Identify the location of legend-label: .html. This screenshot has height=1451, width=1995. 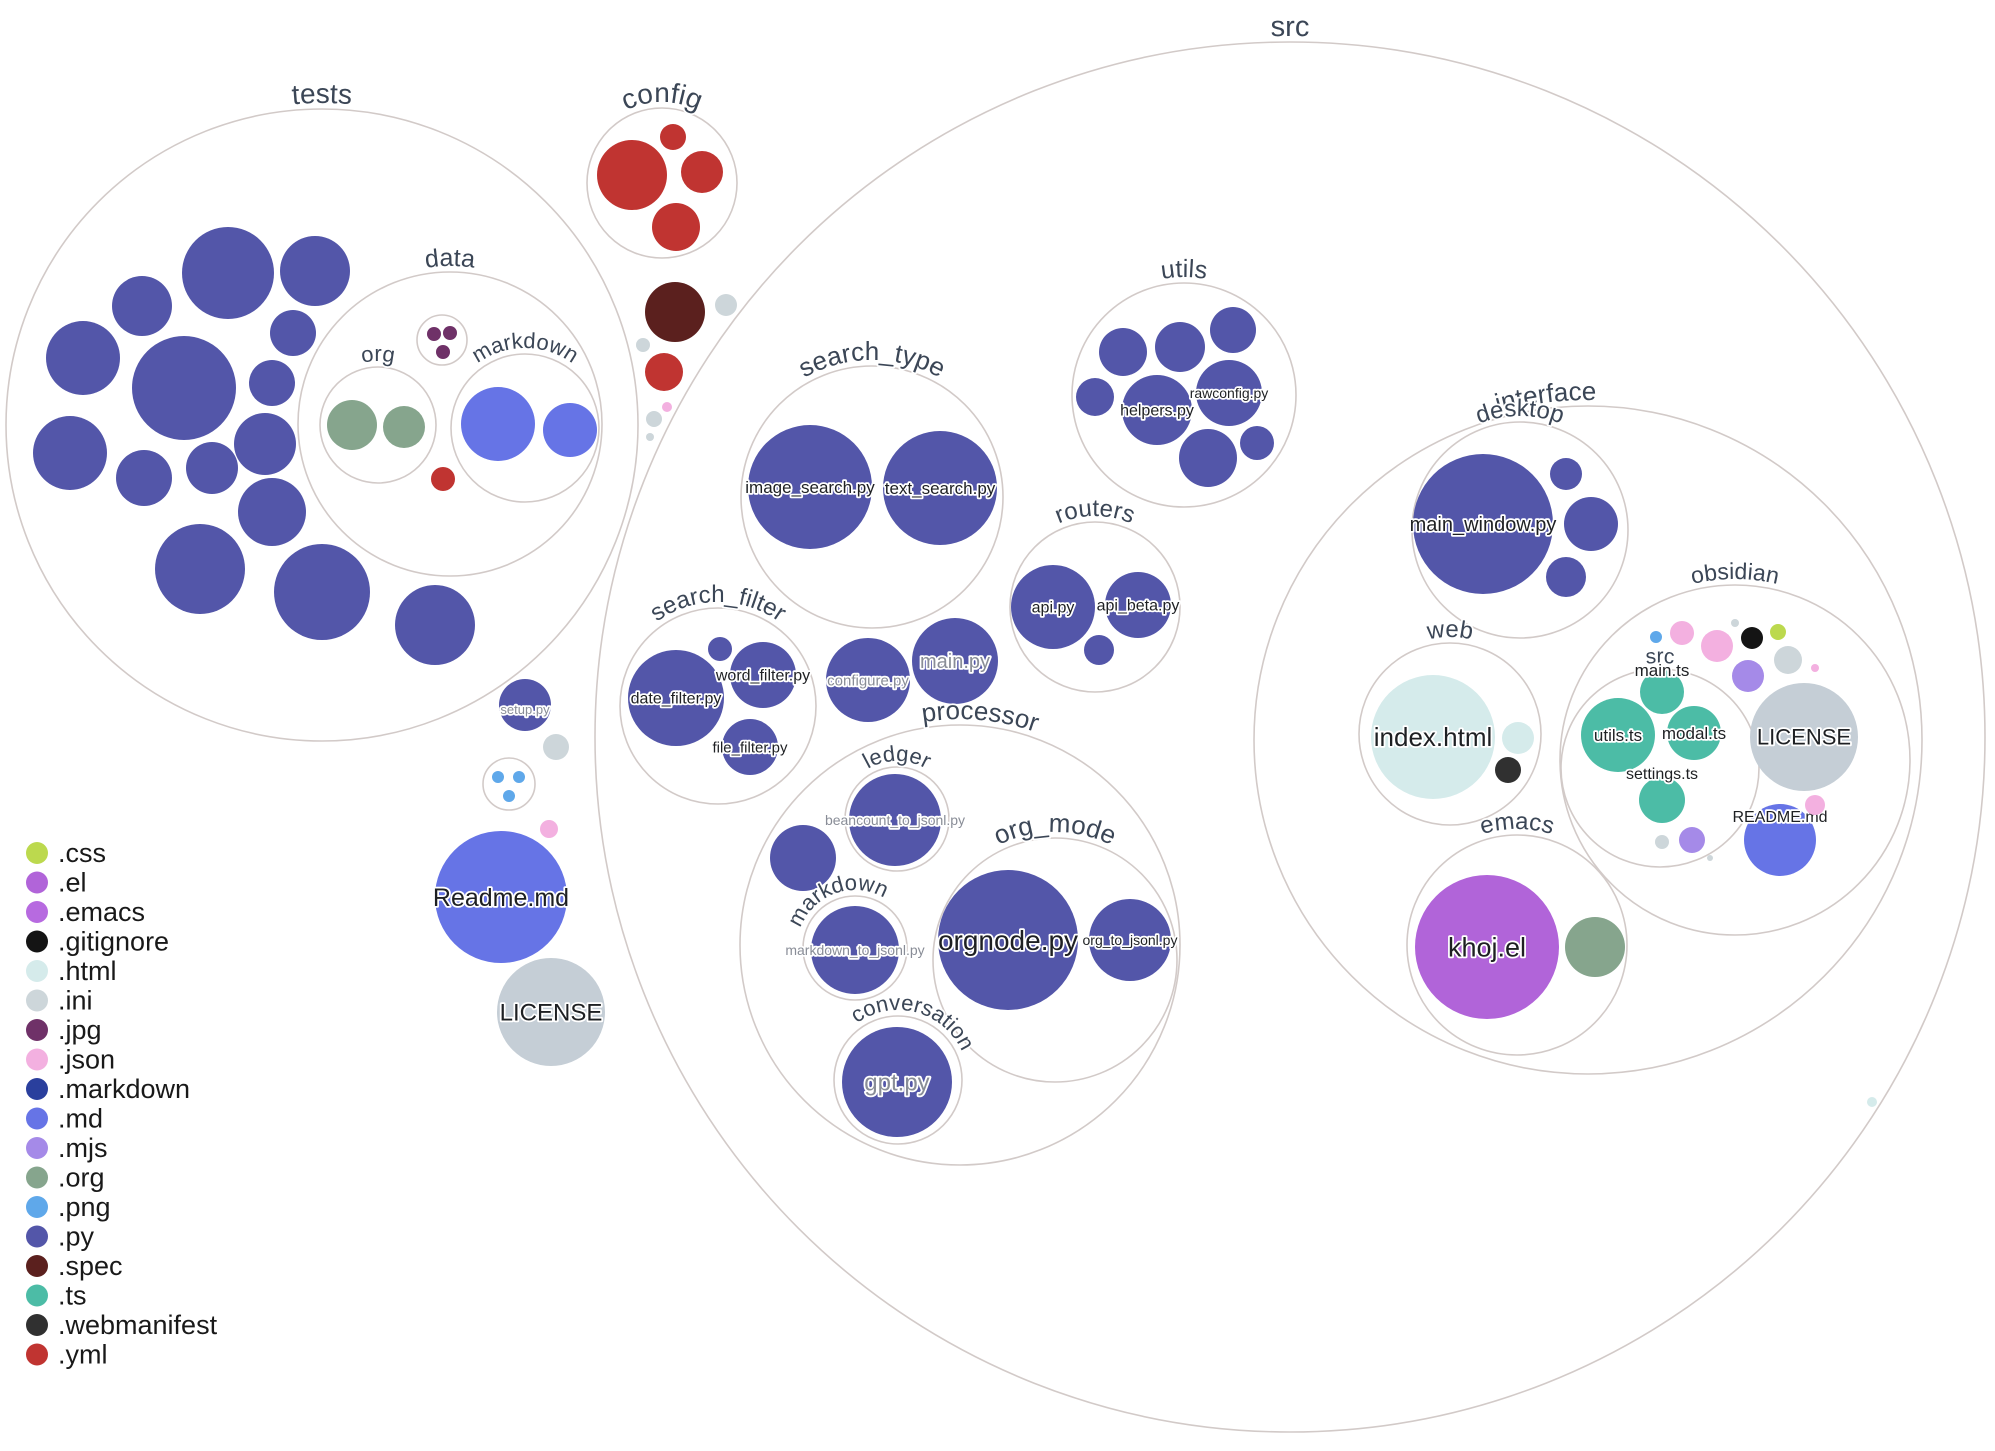
(87, 971).